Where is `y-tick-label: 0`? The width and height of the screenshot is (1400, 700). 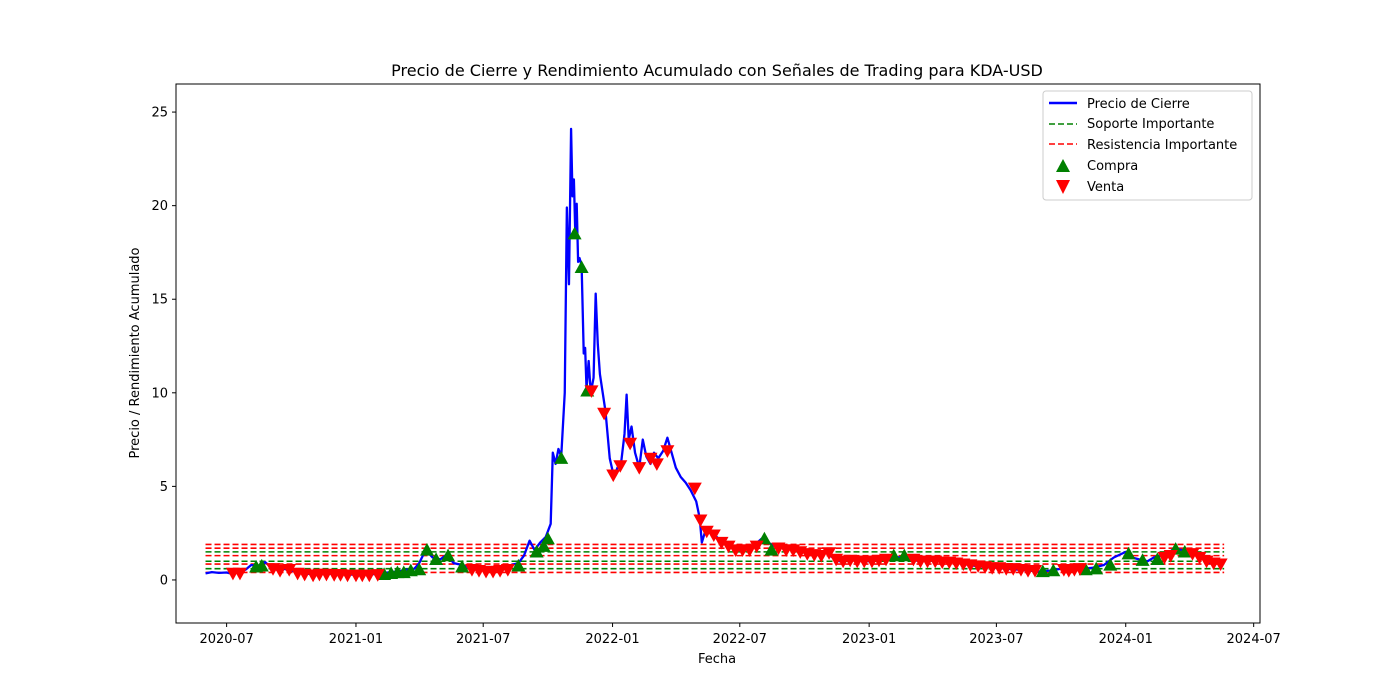 y-tick-label: 0 is located at coordinates (164, 580).